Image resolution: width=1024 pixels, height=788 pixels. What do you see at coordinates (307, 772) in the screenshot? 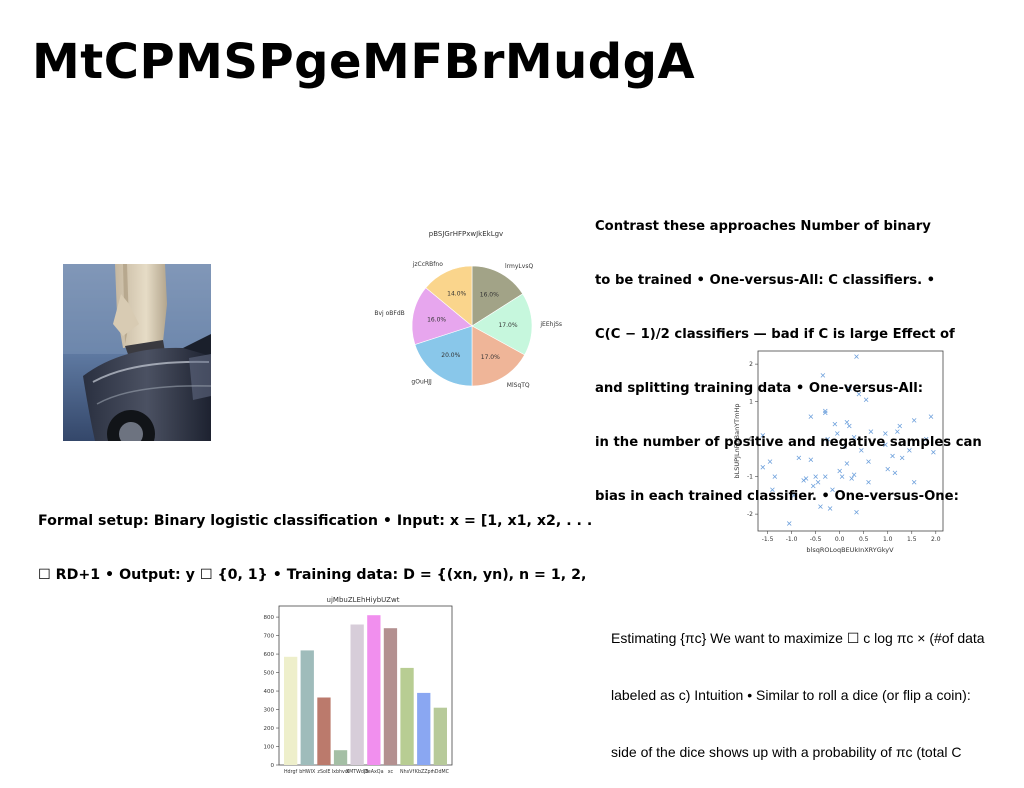
I see `bar-xtick-label: bHWIX` at bounding box center [307, 772].